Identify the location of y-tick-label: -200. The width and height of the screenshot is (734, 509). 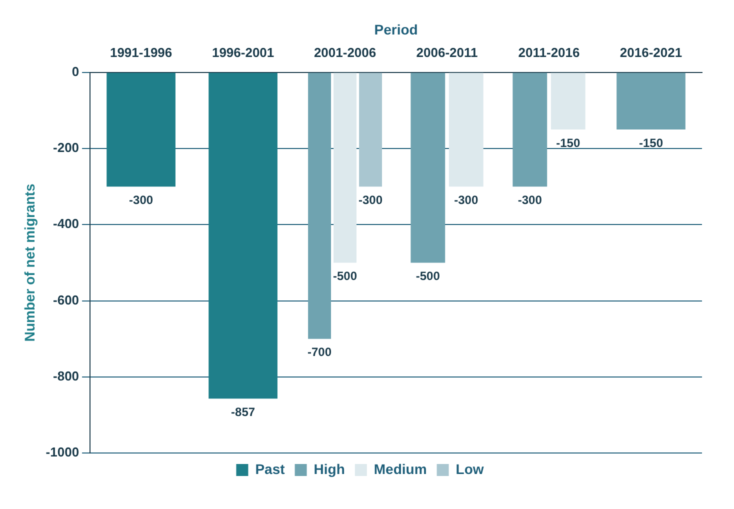
(66, 148).